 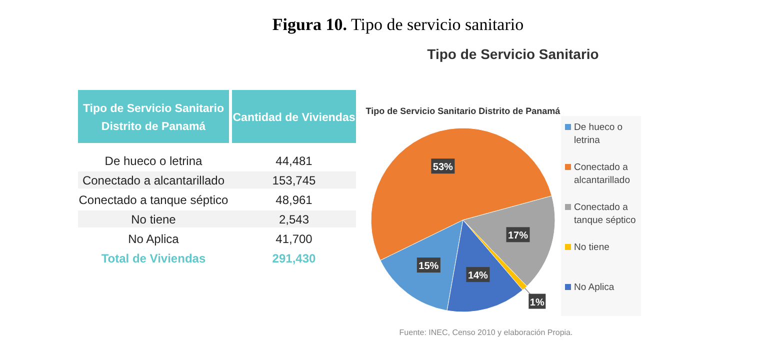 What do you see at coordinates (294, 239) in the screenshot?
I see `text: 41,700` at bounding box center [294, 239].